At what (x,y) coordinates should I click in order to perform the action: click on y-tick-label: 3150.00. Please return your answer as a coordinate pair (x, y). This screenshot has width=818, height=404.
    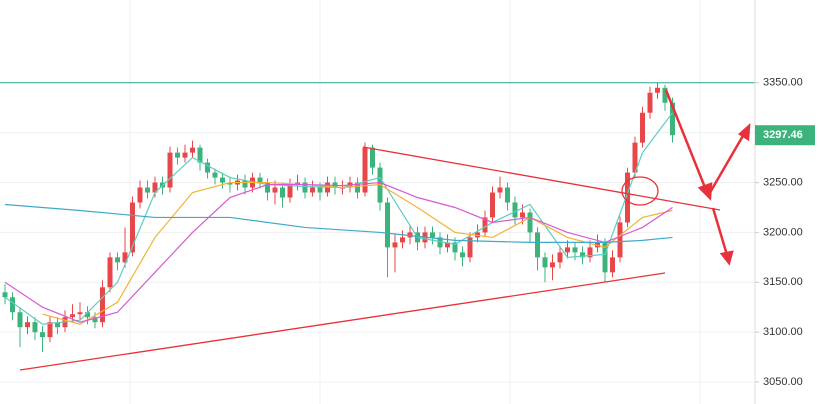
    Looking at the image, I should click on (783, 282).